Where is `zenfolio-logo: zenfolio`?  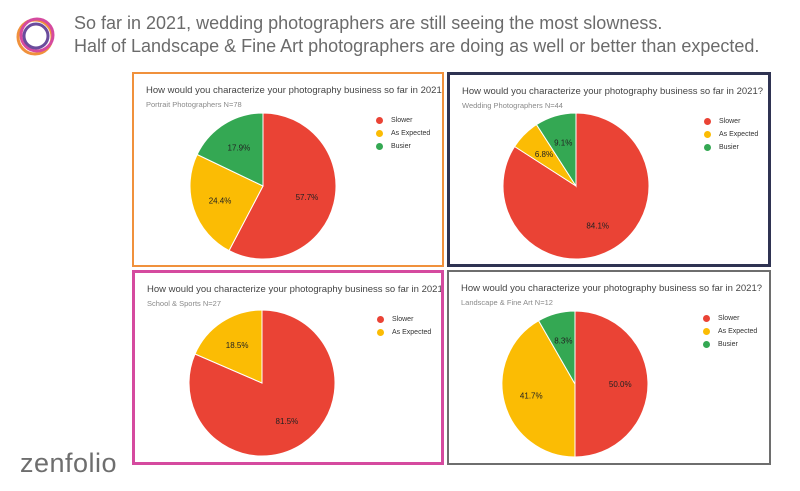 zenfolio-logo: zenfolio is located at coordinates (69, 463).